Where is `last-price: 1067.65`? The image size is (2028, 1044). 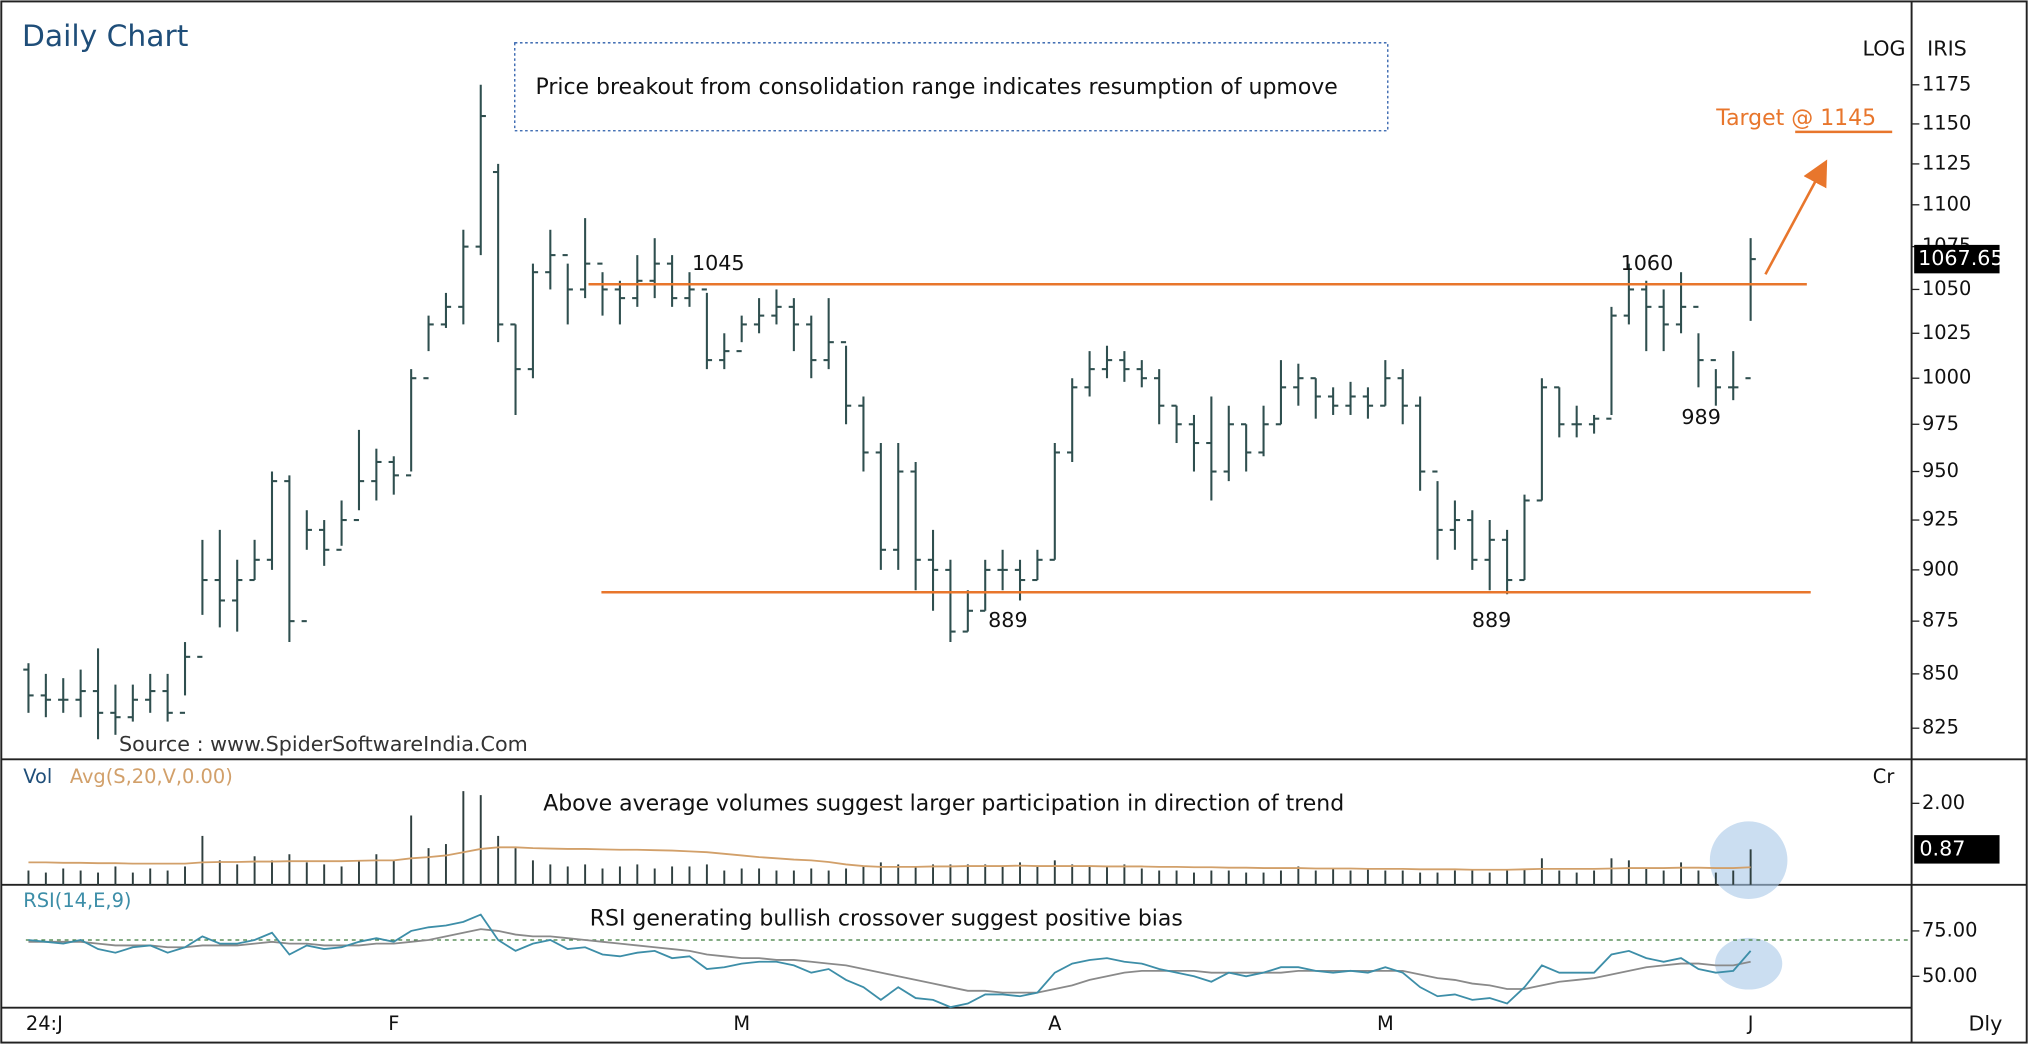 last-price: 1067.65 is located at coordinates (1961, 258).